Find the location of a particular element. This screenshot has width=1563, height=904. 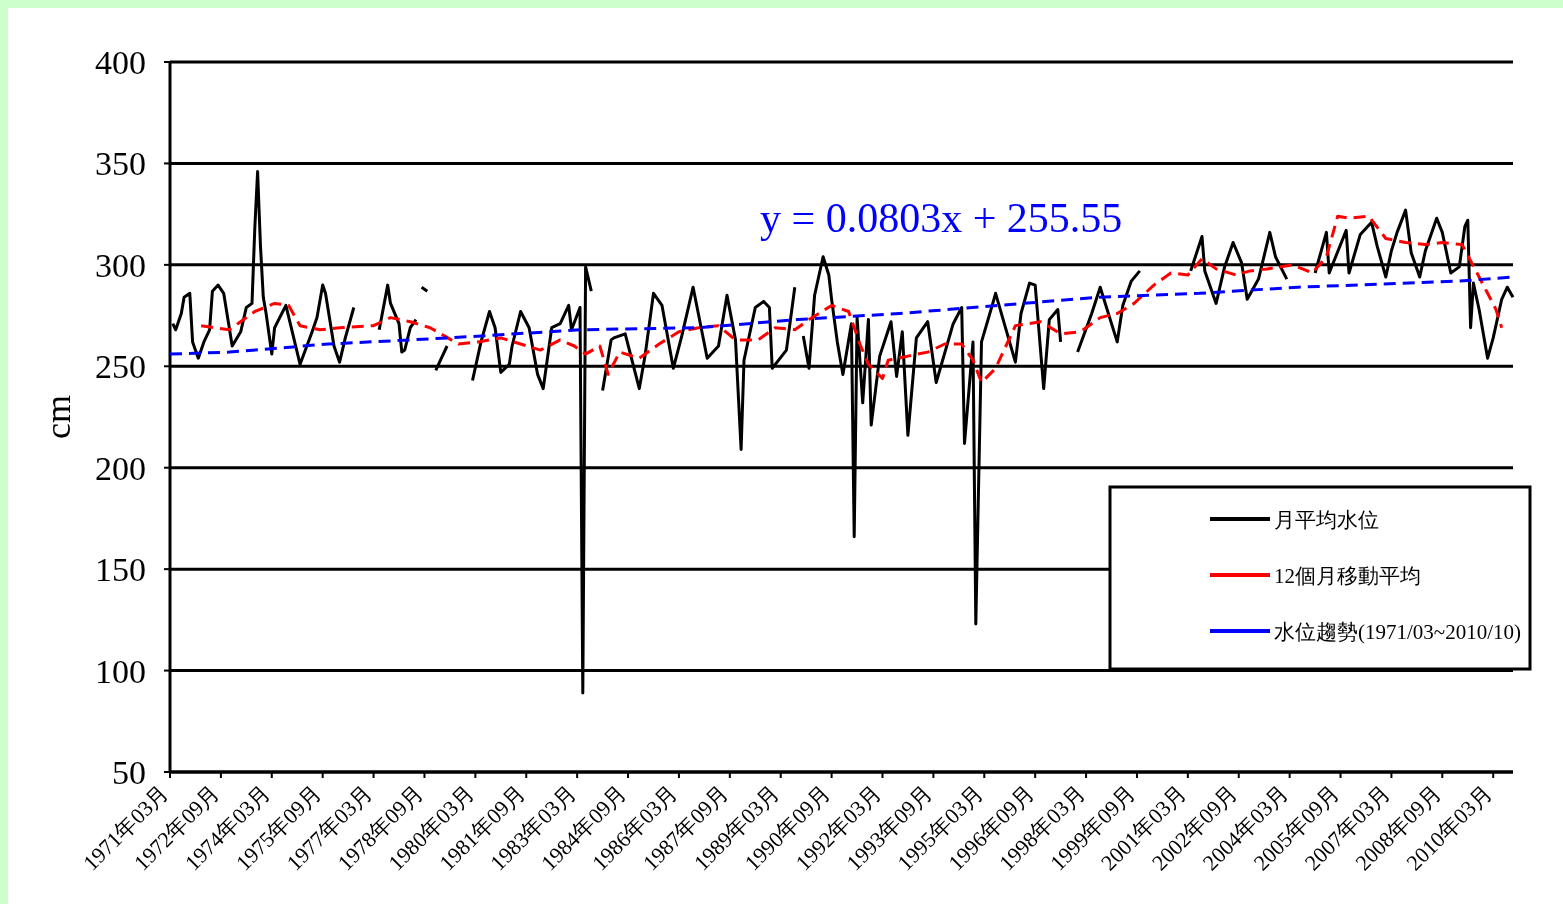

y-axis-title: cm is located at coordinates (58, 417).